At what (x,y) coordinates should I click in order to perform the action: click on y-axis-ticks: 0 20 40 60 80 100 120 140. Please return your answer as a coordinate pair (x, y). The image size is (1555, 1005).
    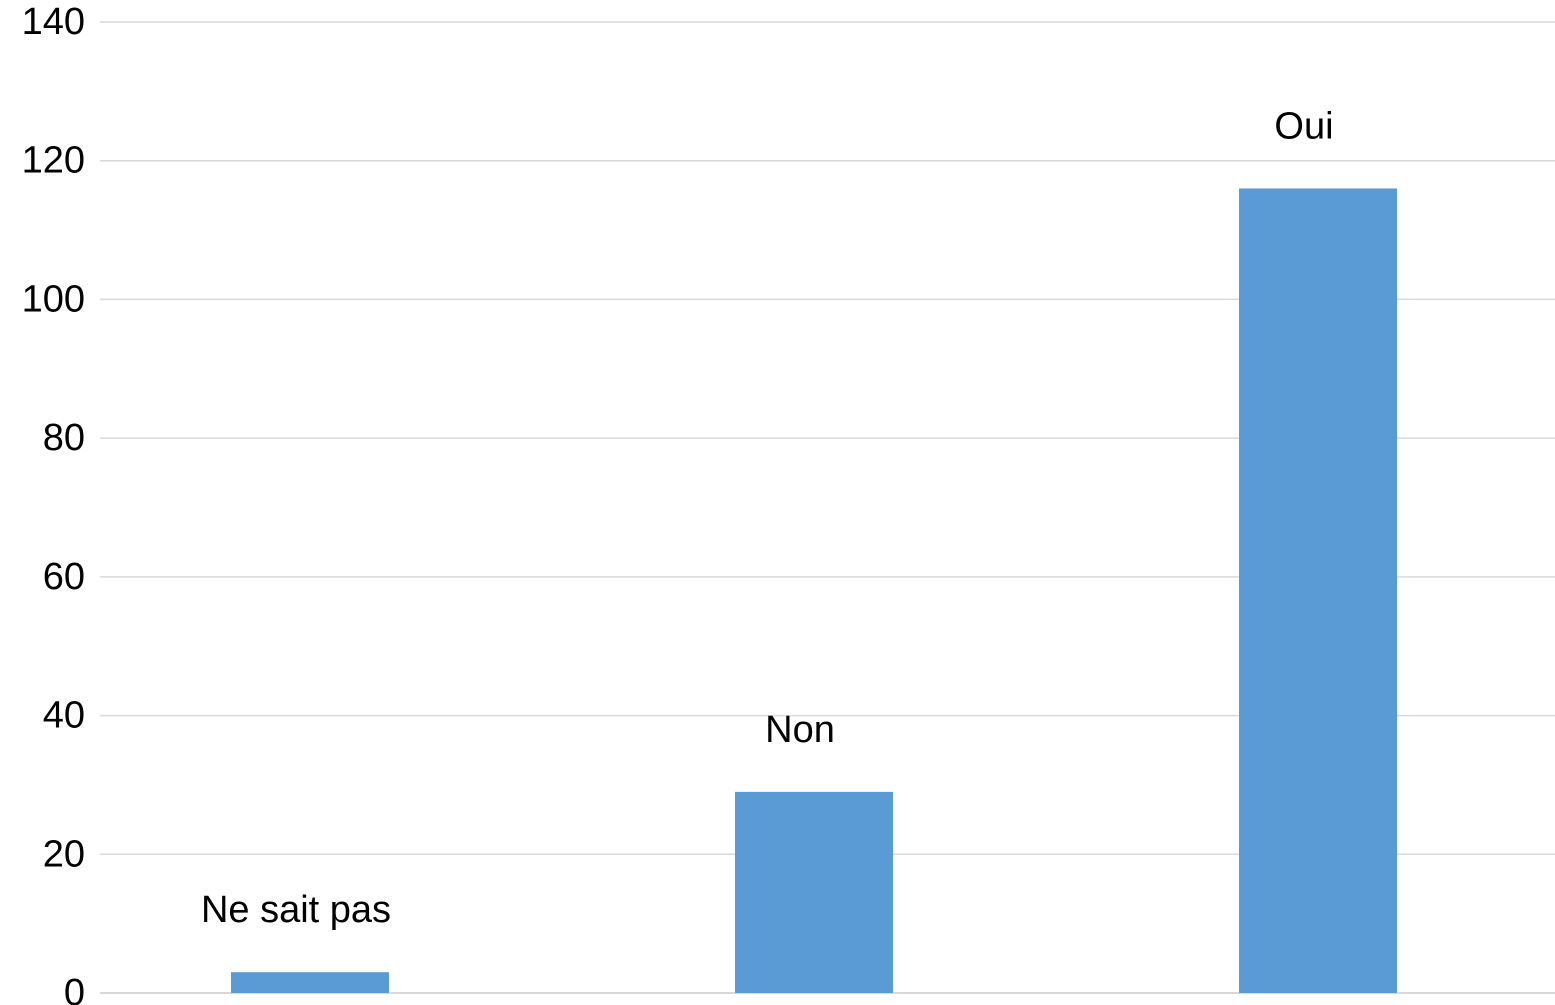
    Looking at the image, I should click on (53, 503).